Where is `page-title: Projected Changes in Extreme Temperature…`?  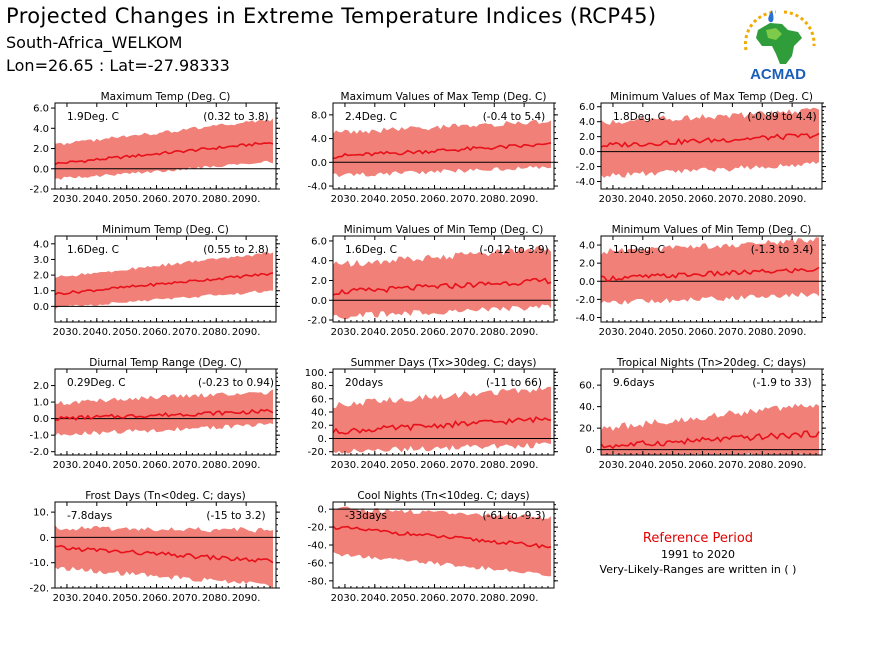 page-title: Projected Changes in Extreme Temperature… is located at coordinates (331, 16).